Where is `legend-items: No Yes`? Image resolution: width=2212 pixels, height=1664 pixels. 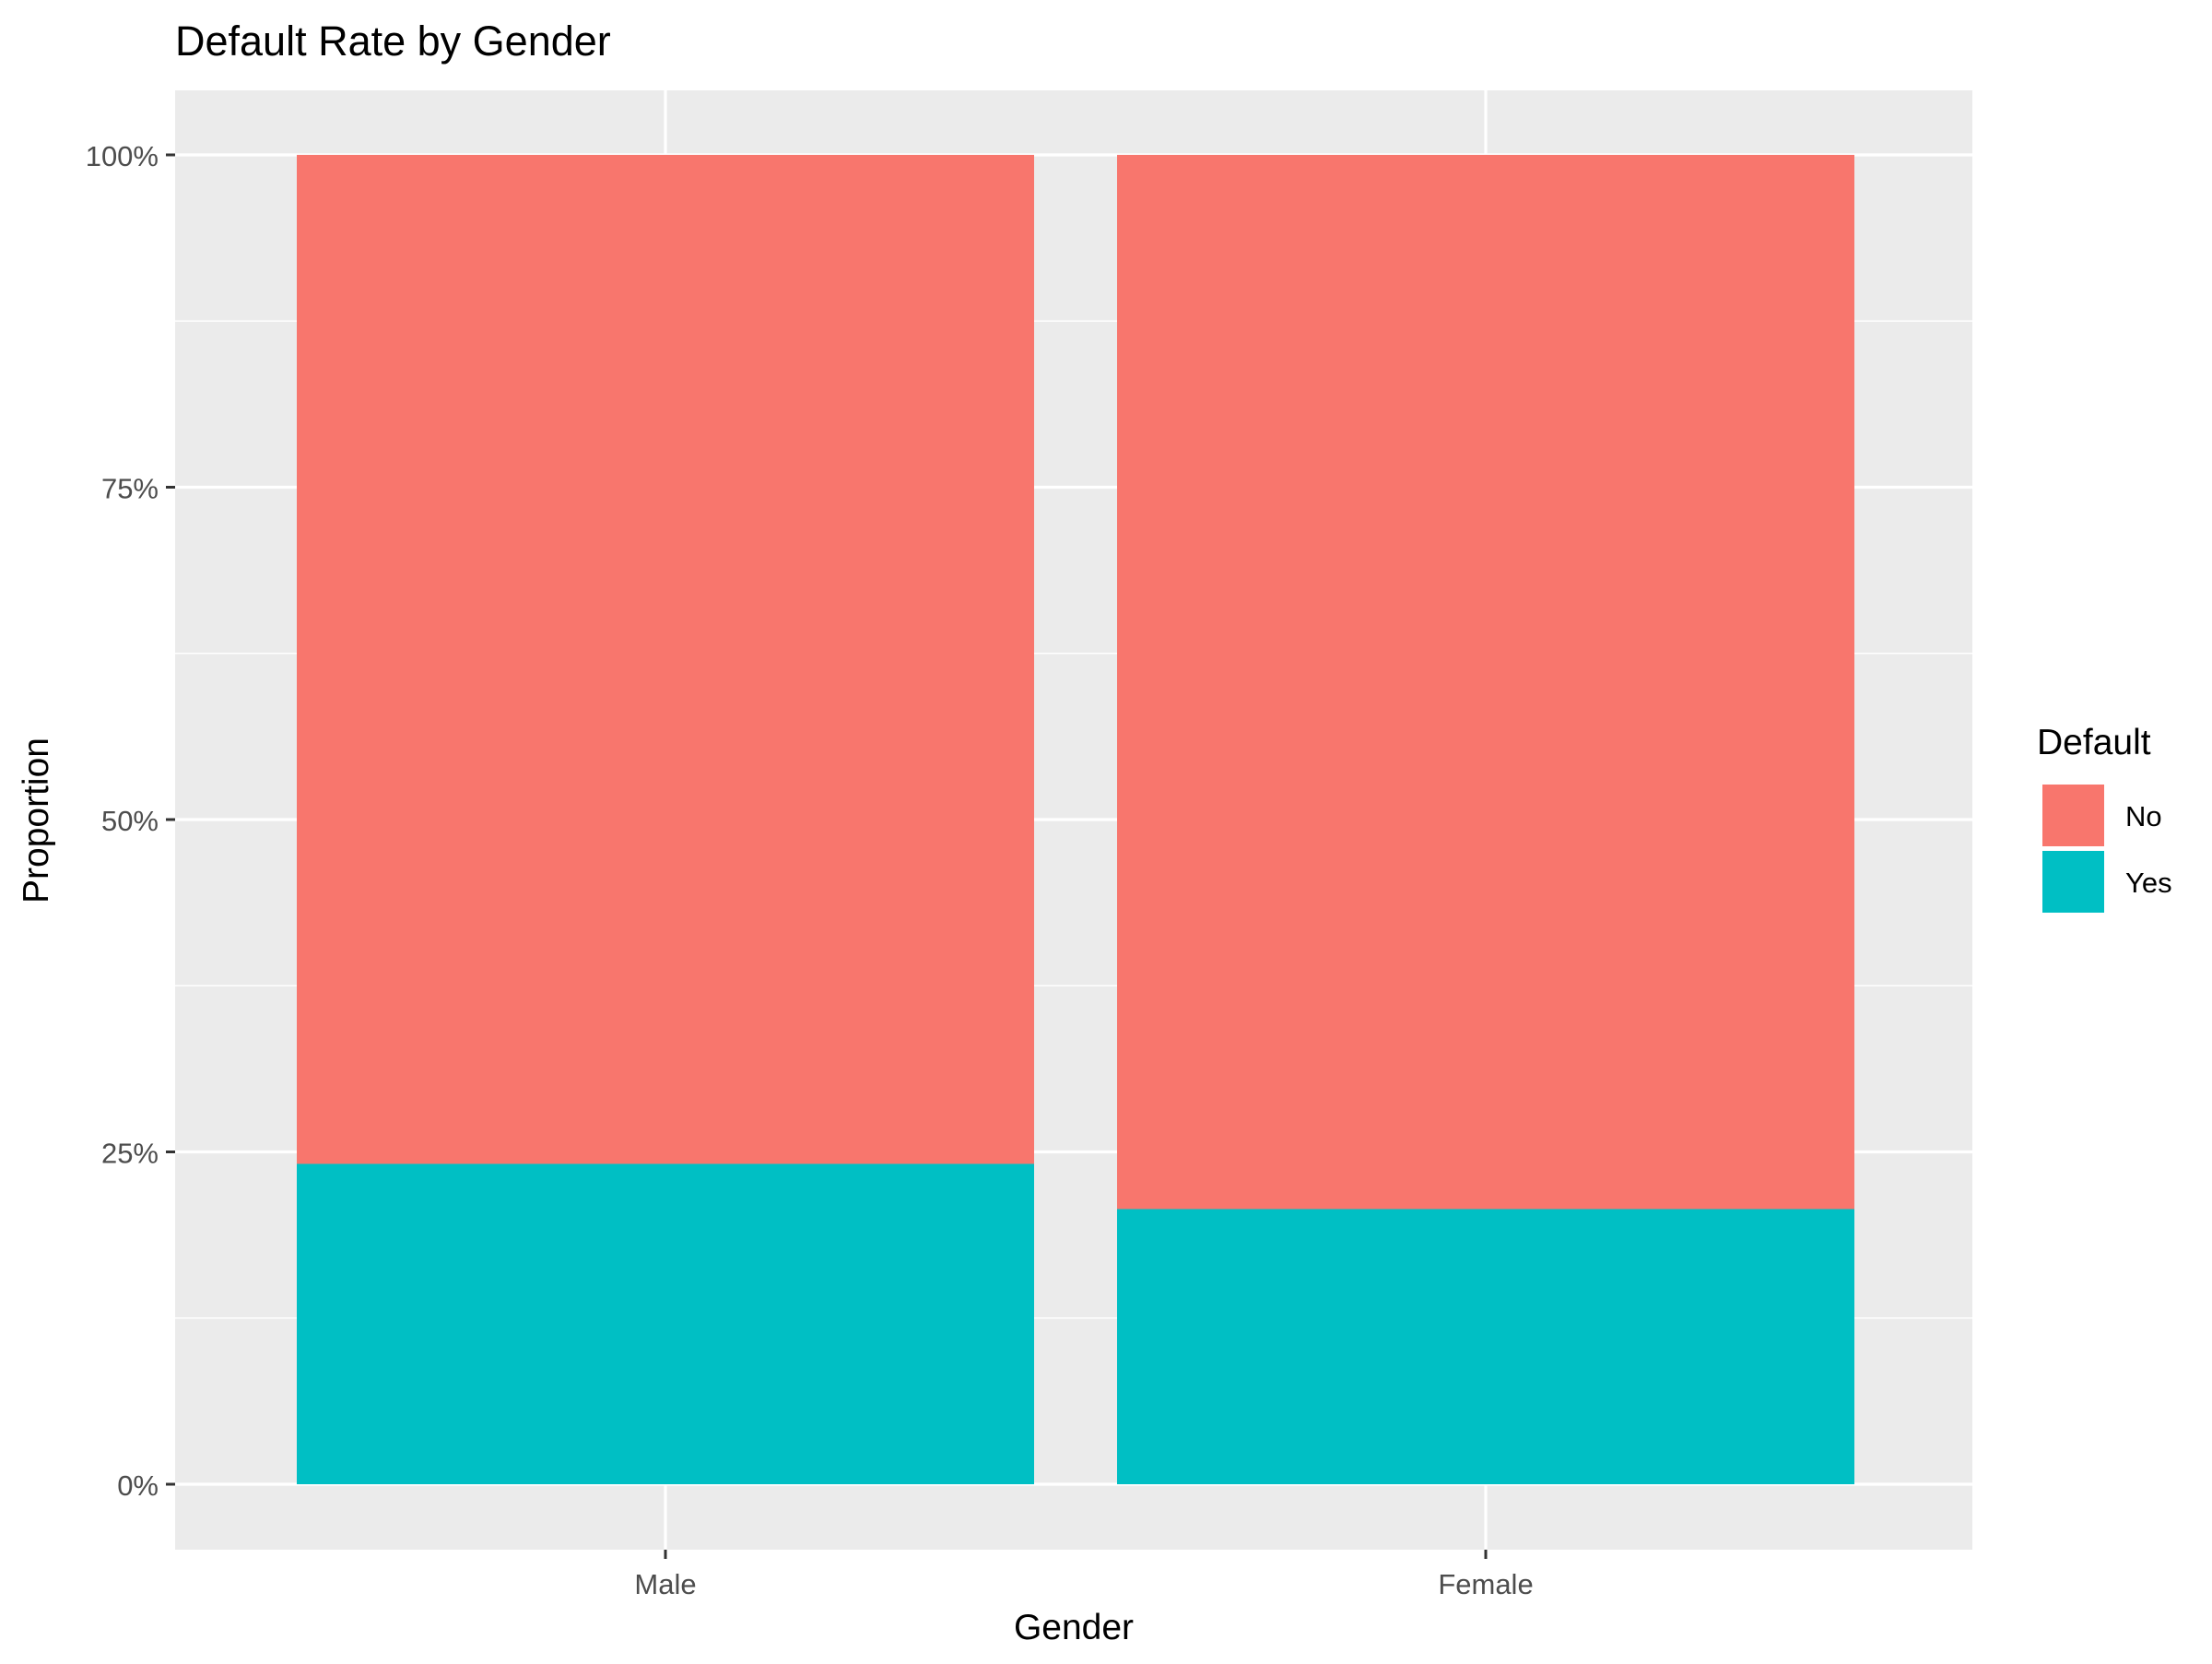 legend-items: No Yes is located at coordinates (2106, 849).